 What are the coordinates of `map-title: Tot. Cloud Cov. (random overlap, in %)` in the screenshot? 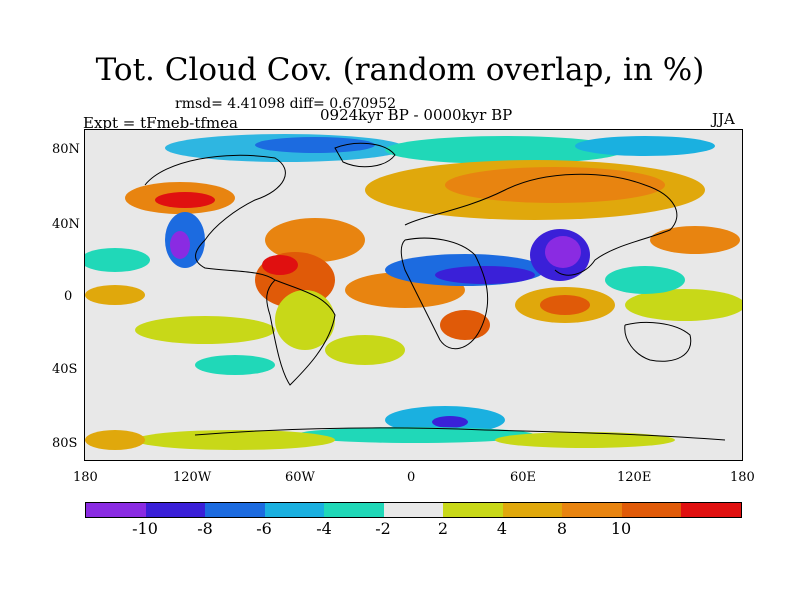 It's located at (400, 70).